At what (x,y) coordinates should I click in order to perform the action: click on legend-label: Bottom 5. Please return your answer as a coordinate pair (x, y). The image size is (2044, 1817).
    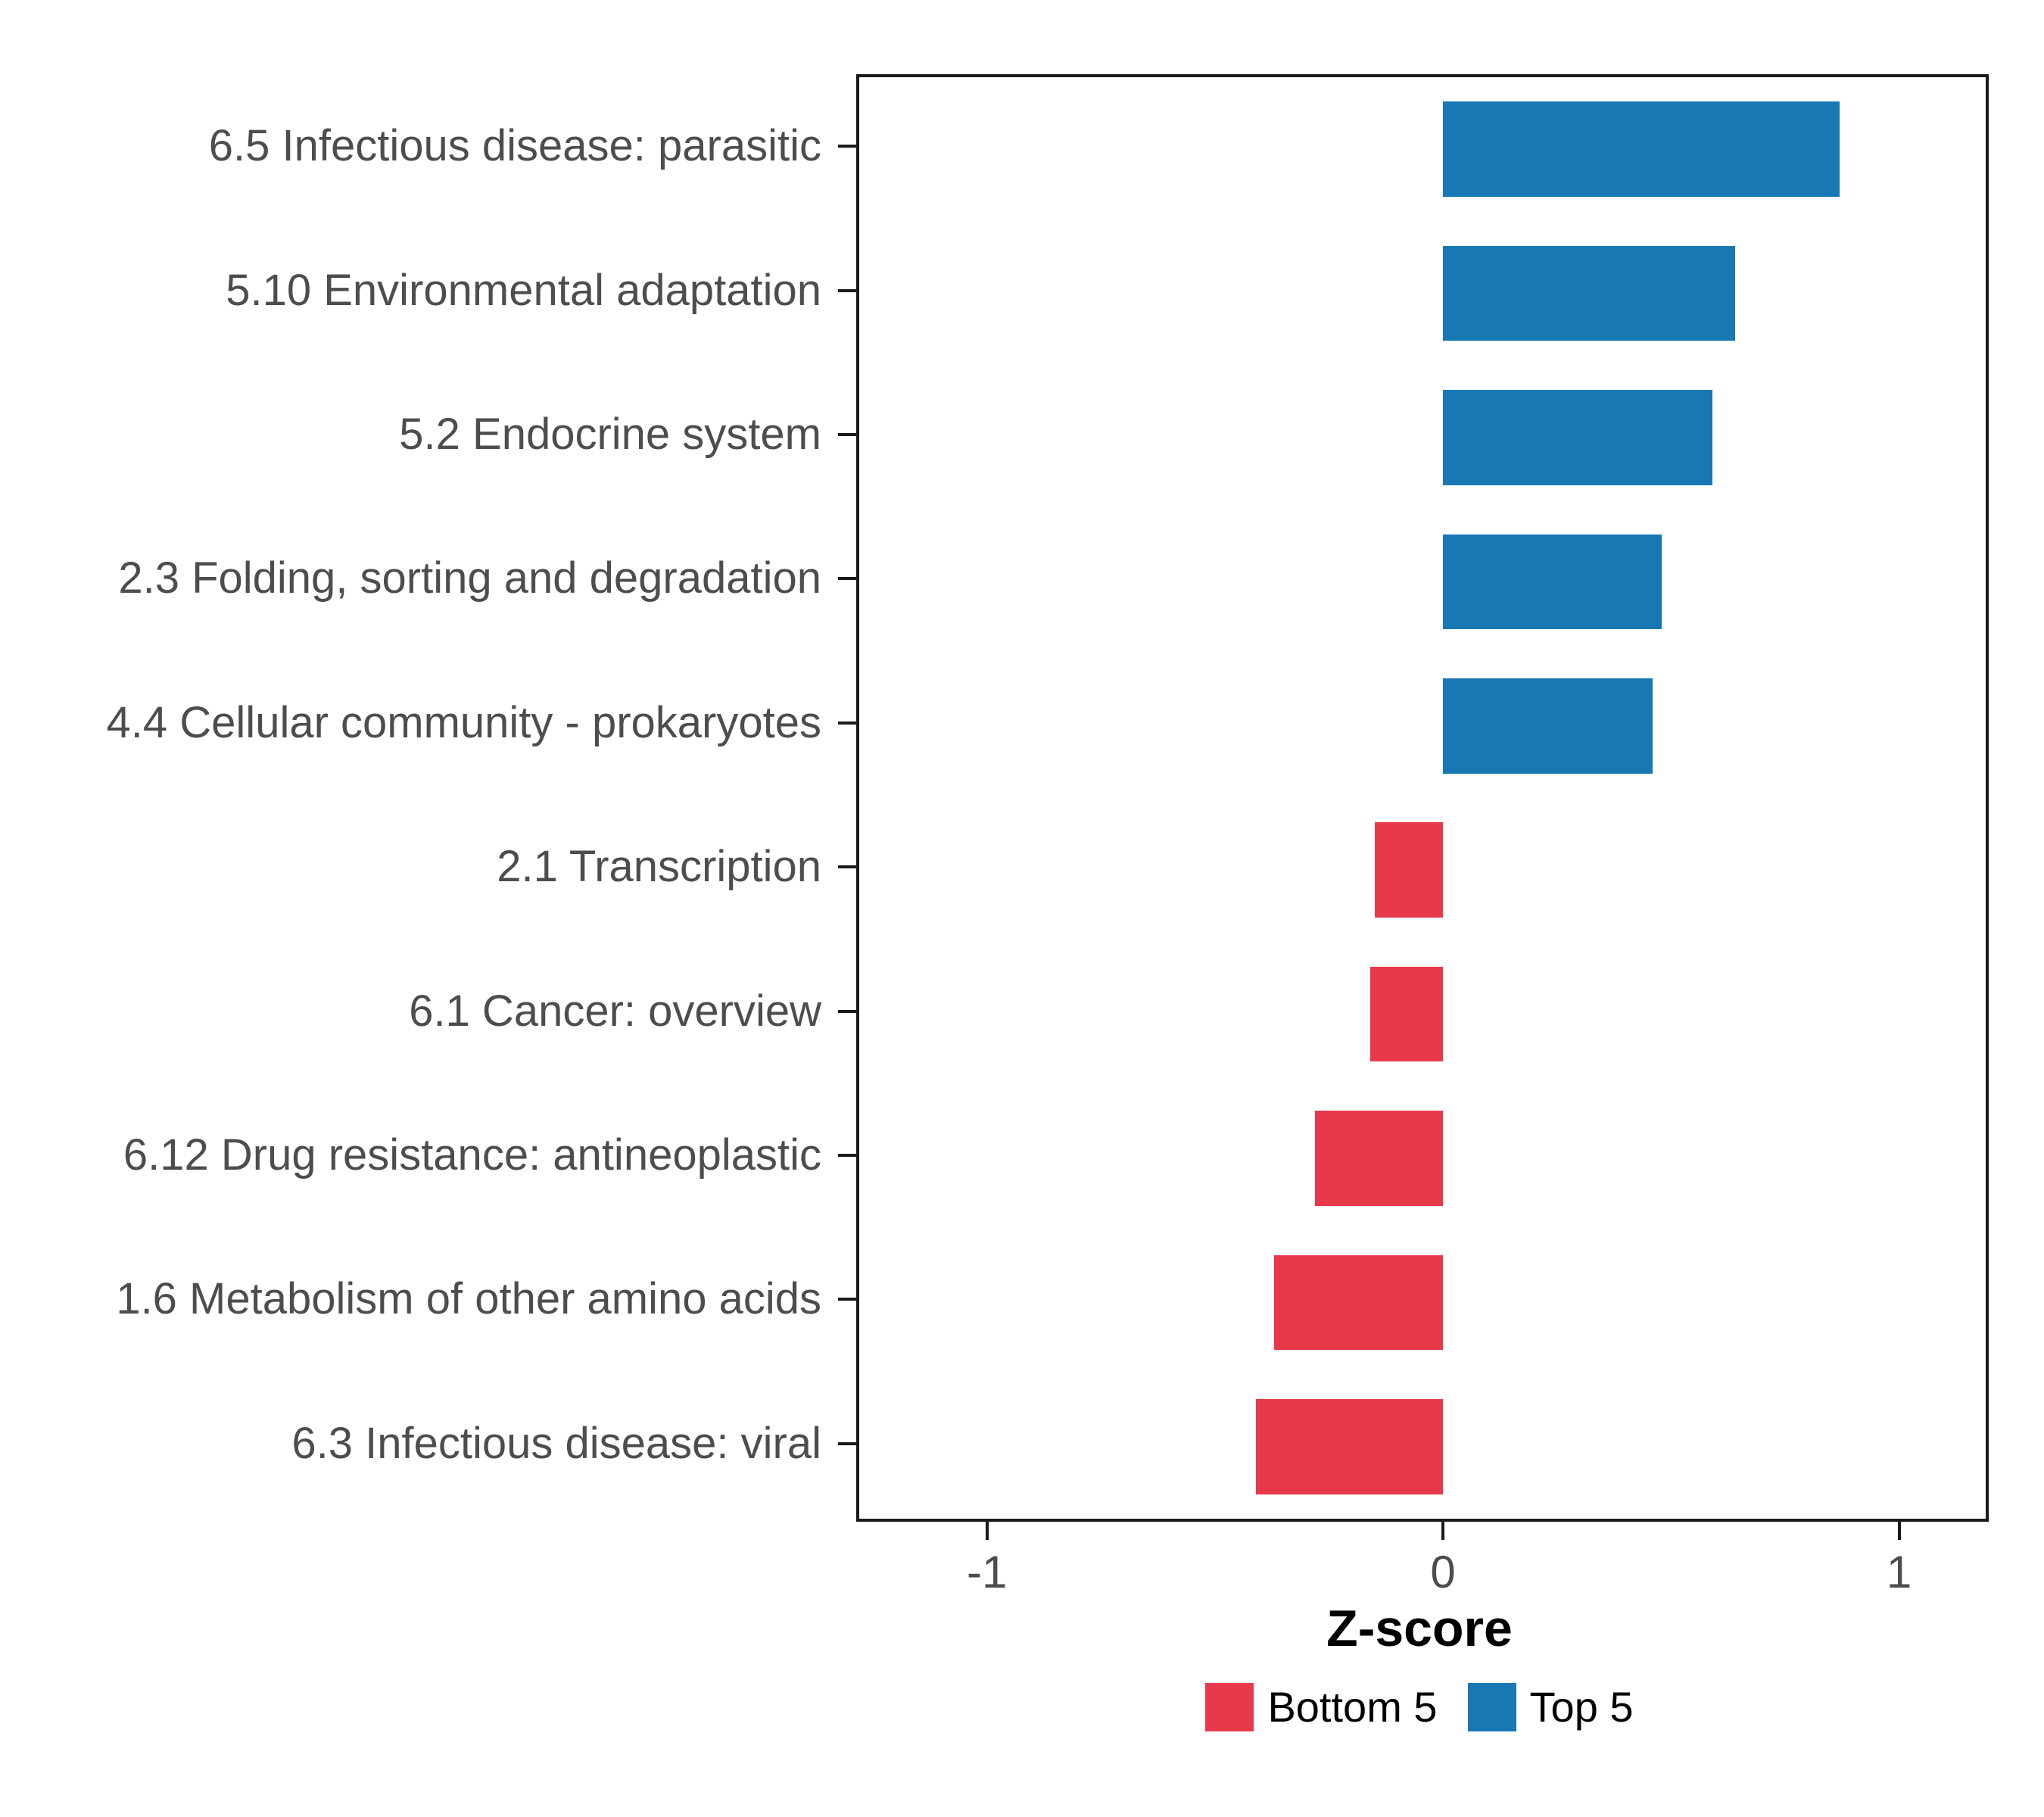
    Looking at the image, I should click on (1352, 1707).